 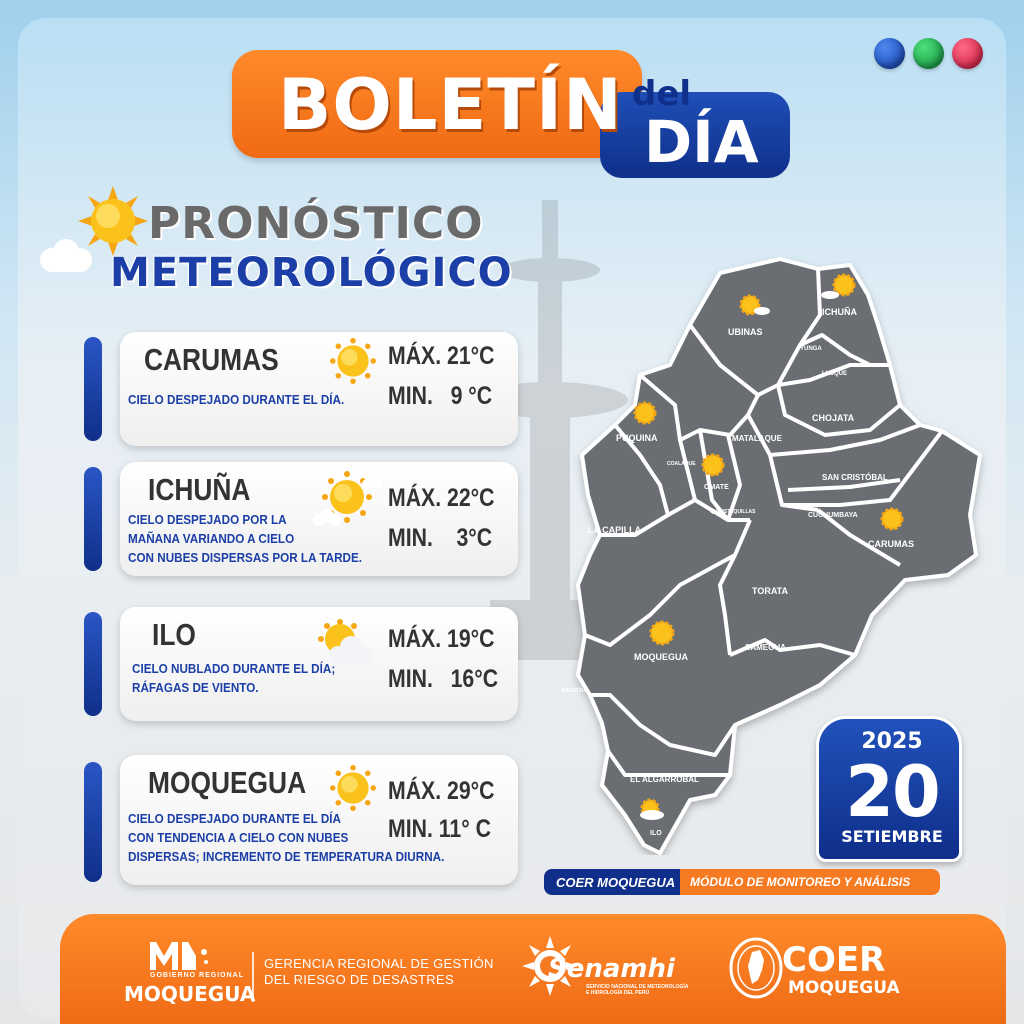 I want to click on coer-subtitle: MOQUEGUA, so click(x=844, y=988).